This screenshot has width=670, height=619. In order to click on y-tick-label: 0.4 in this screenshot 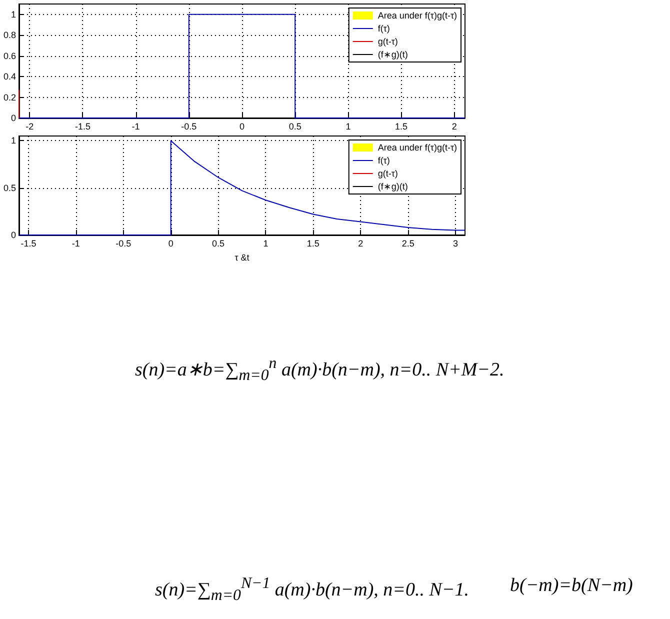, I will do `click(9, 77)`.